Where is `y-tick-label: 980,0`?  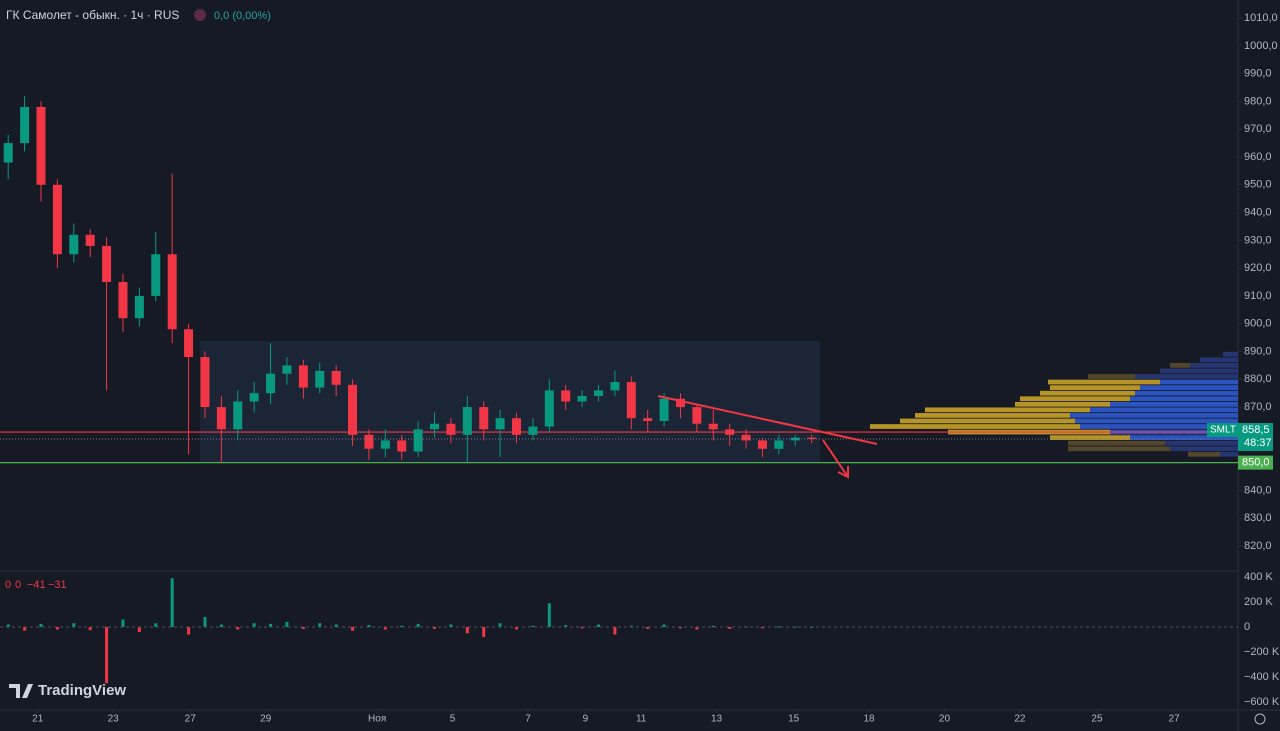 y-tick-label: 980,0 is located at coordinates (1258, 101).